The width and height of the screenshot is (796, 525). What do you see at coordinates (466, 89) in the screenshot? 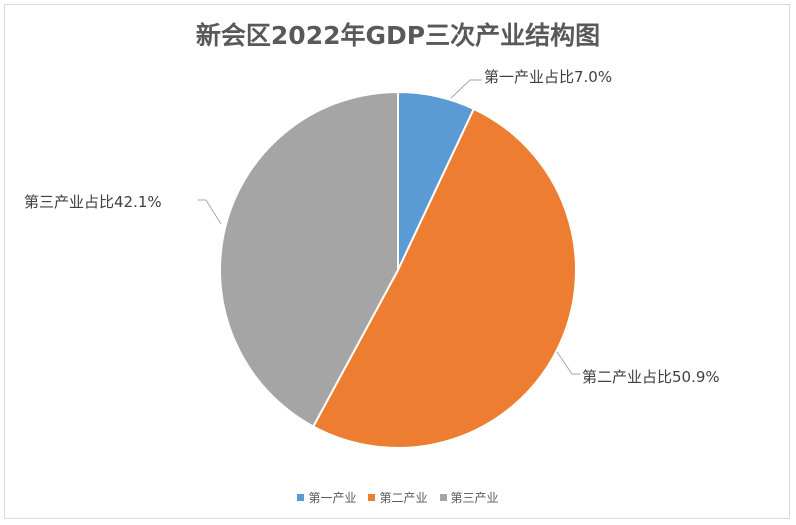
I see `leader-line-primary` at bounding box center [466, 89].